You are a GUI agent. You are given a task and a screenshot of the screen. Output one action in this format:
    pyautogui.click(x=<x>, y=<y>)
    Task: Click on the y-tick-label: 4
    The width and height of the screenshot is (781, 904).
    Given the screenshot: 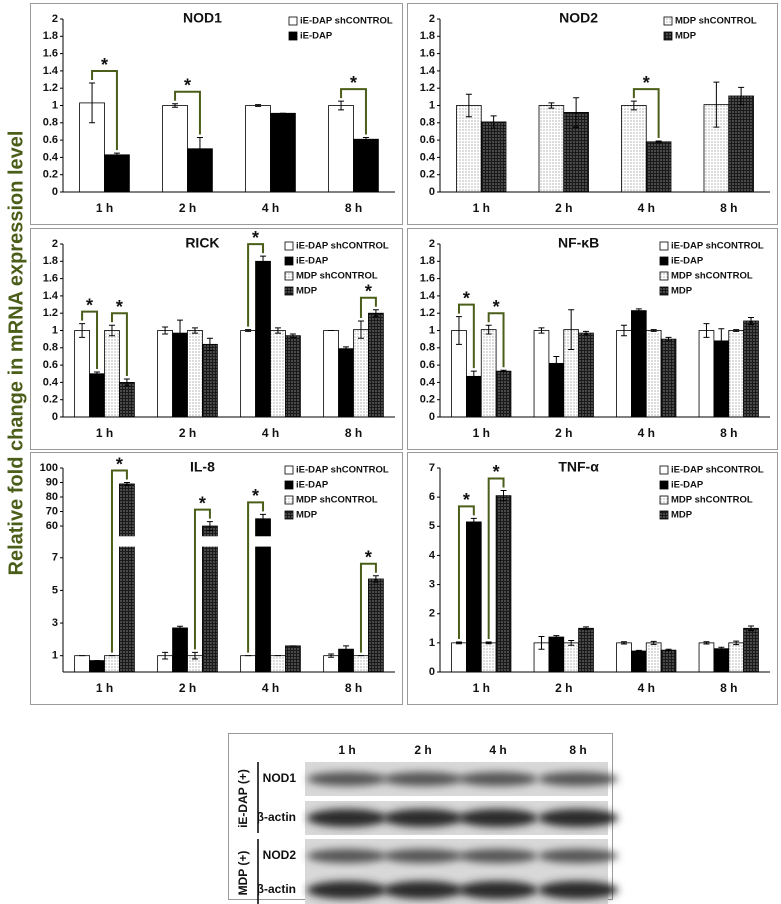 What is the action you would take?
    pyautogui.click(x=432, y=555)
    